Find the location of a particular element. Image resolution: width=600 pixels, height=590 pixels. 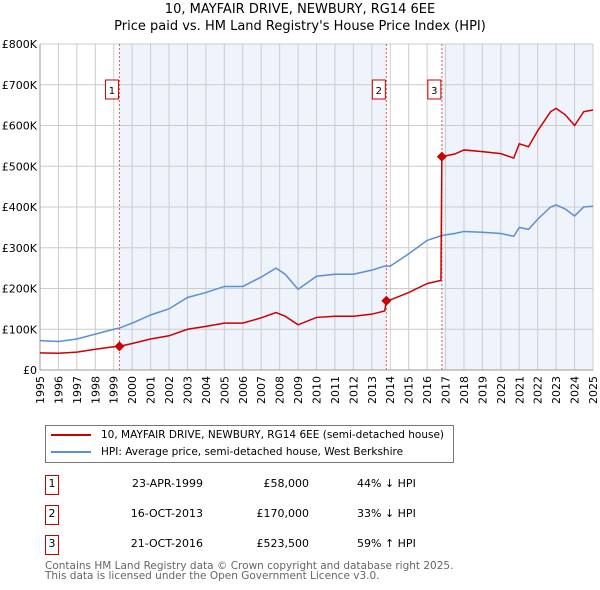

sale-price: £523,500 is located at coordinates (283, 543).